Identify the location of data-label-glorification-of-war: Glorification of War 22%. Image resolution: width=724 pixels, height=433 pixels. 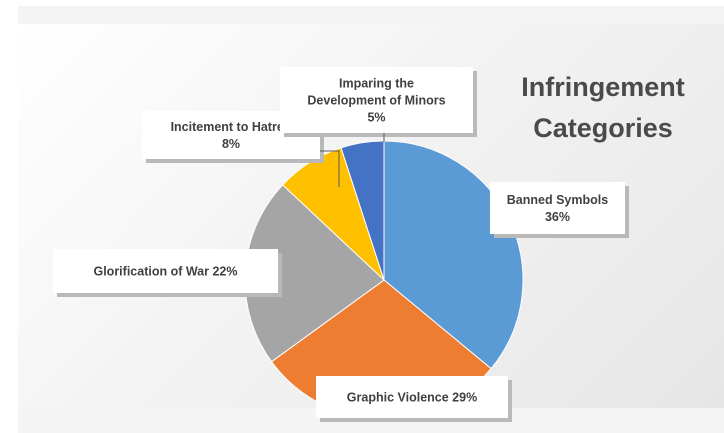
(167, 273).